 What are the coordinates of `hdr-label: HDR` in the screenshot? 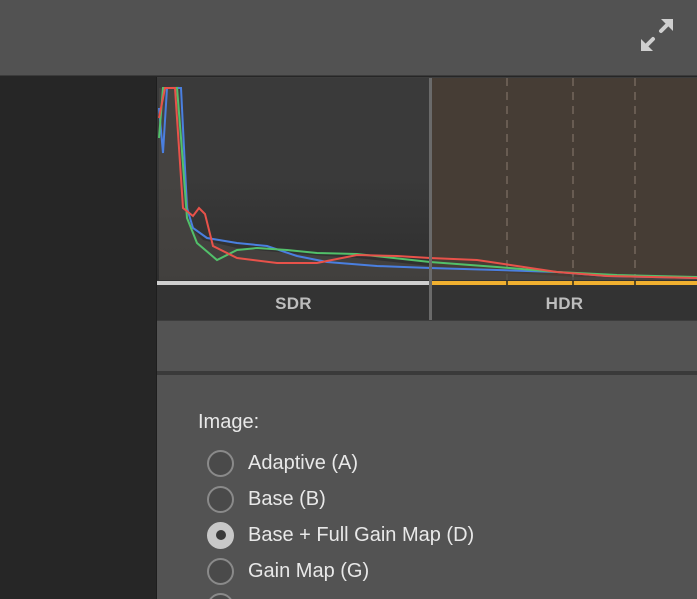 It's located at (564, 303).